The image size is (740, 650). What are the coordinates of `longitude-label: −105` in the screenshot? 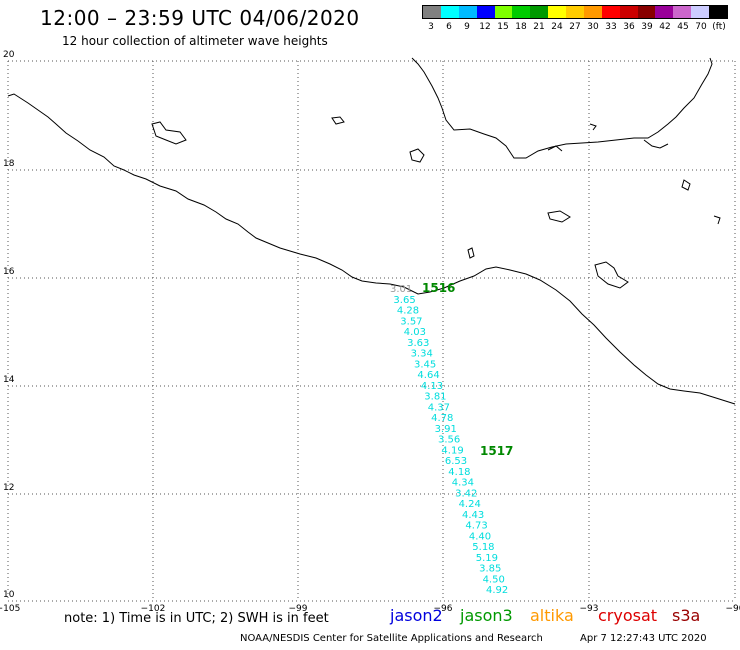 It's located at (10, 609).